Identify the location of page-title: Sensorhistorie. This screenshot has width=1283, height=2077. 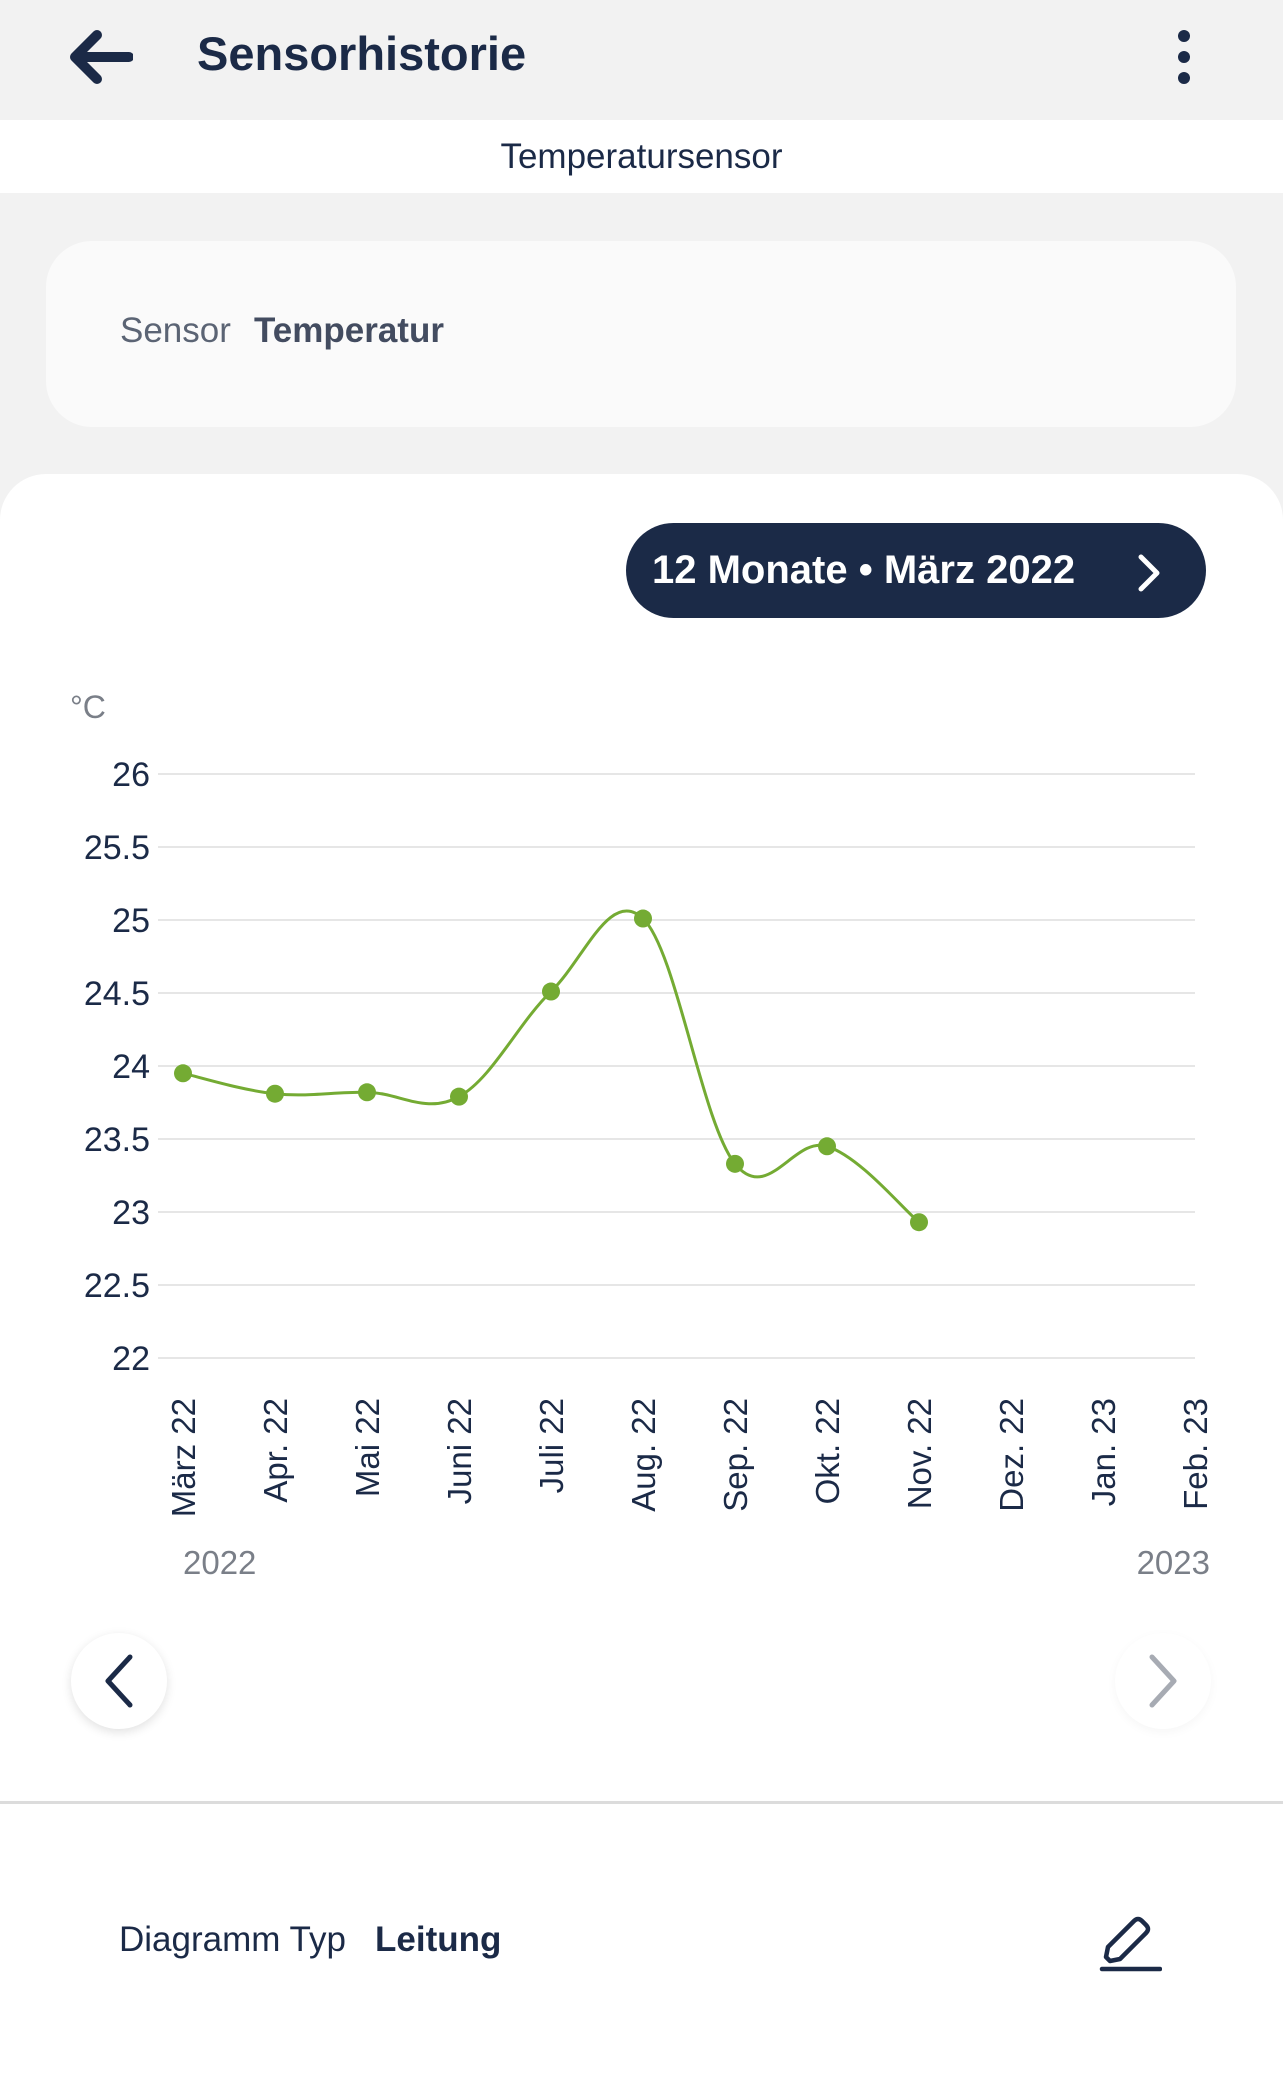
(362, 53).